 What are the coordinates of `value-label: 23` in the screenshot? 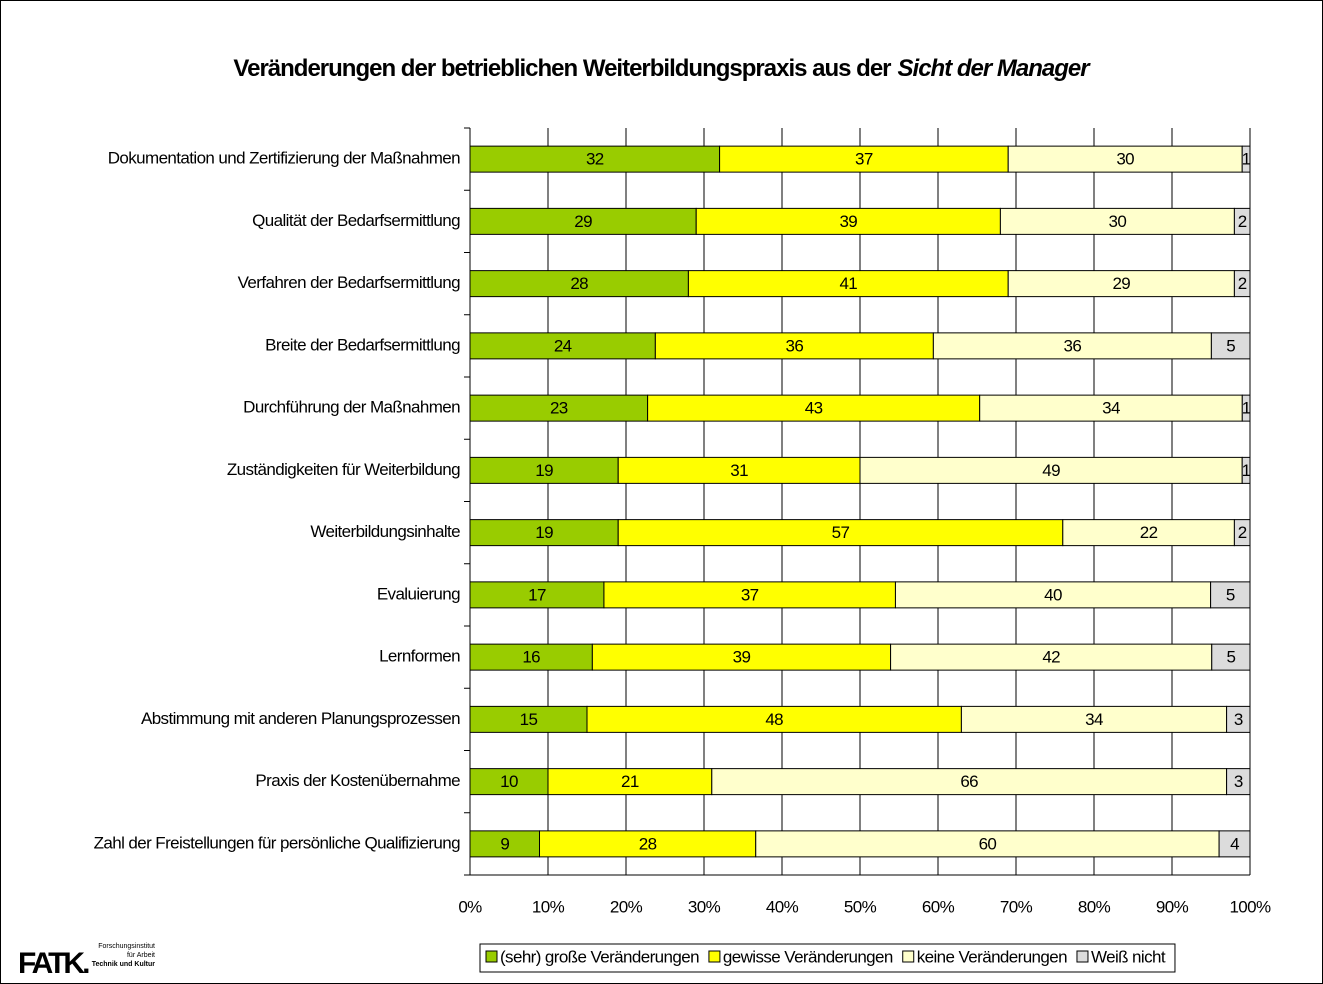 It's located at (559, 408).